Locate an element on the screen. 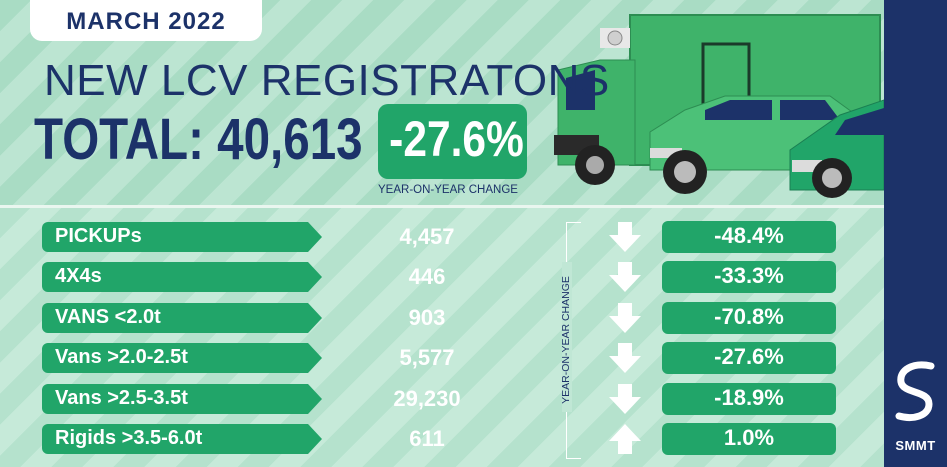 The height and width of the screenshot is (467, 947). row-label: 4X4s is located at coordinates (78, 276).